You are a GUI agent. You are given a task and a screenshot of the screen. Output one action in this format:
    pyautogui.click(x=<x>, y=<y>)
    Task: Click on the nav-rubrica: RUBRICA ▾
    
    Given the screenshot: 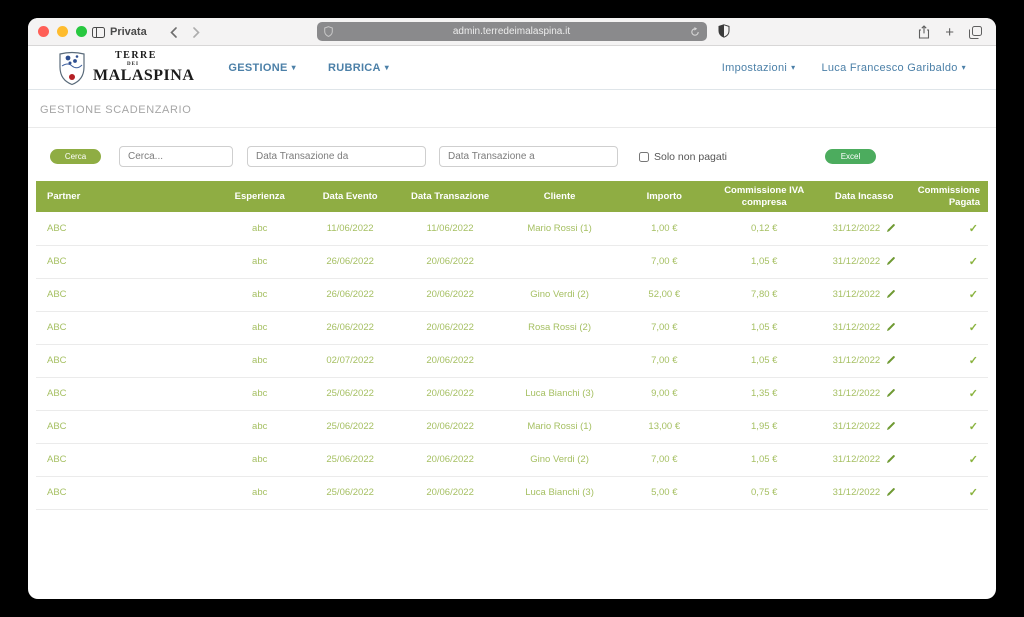 What is the action you would take?
    pyautogui.click(x=358, y=67)
    